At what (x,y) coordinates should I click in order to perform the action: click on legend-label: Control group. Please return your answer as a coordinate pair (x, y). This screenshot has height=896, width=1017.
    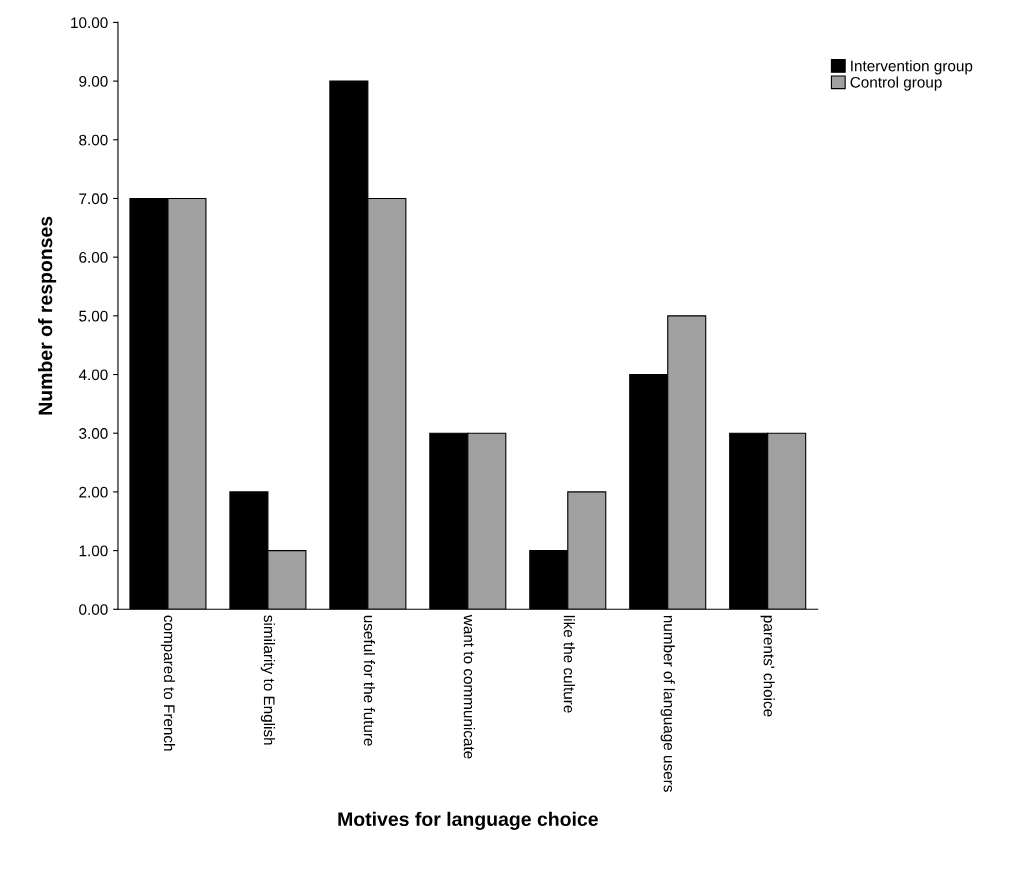
    Looking at the image, I should click on (896, 83).